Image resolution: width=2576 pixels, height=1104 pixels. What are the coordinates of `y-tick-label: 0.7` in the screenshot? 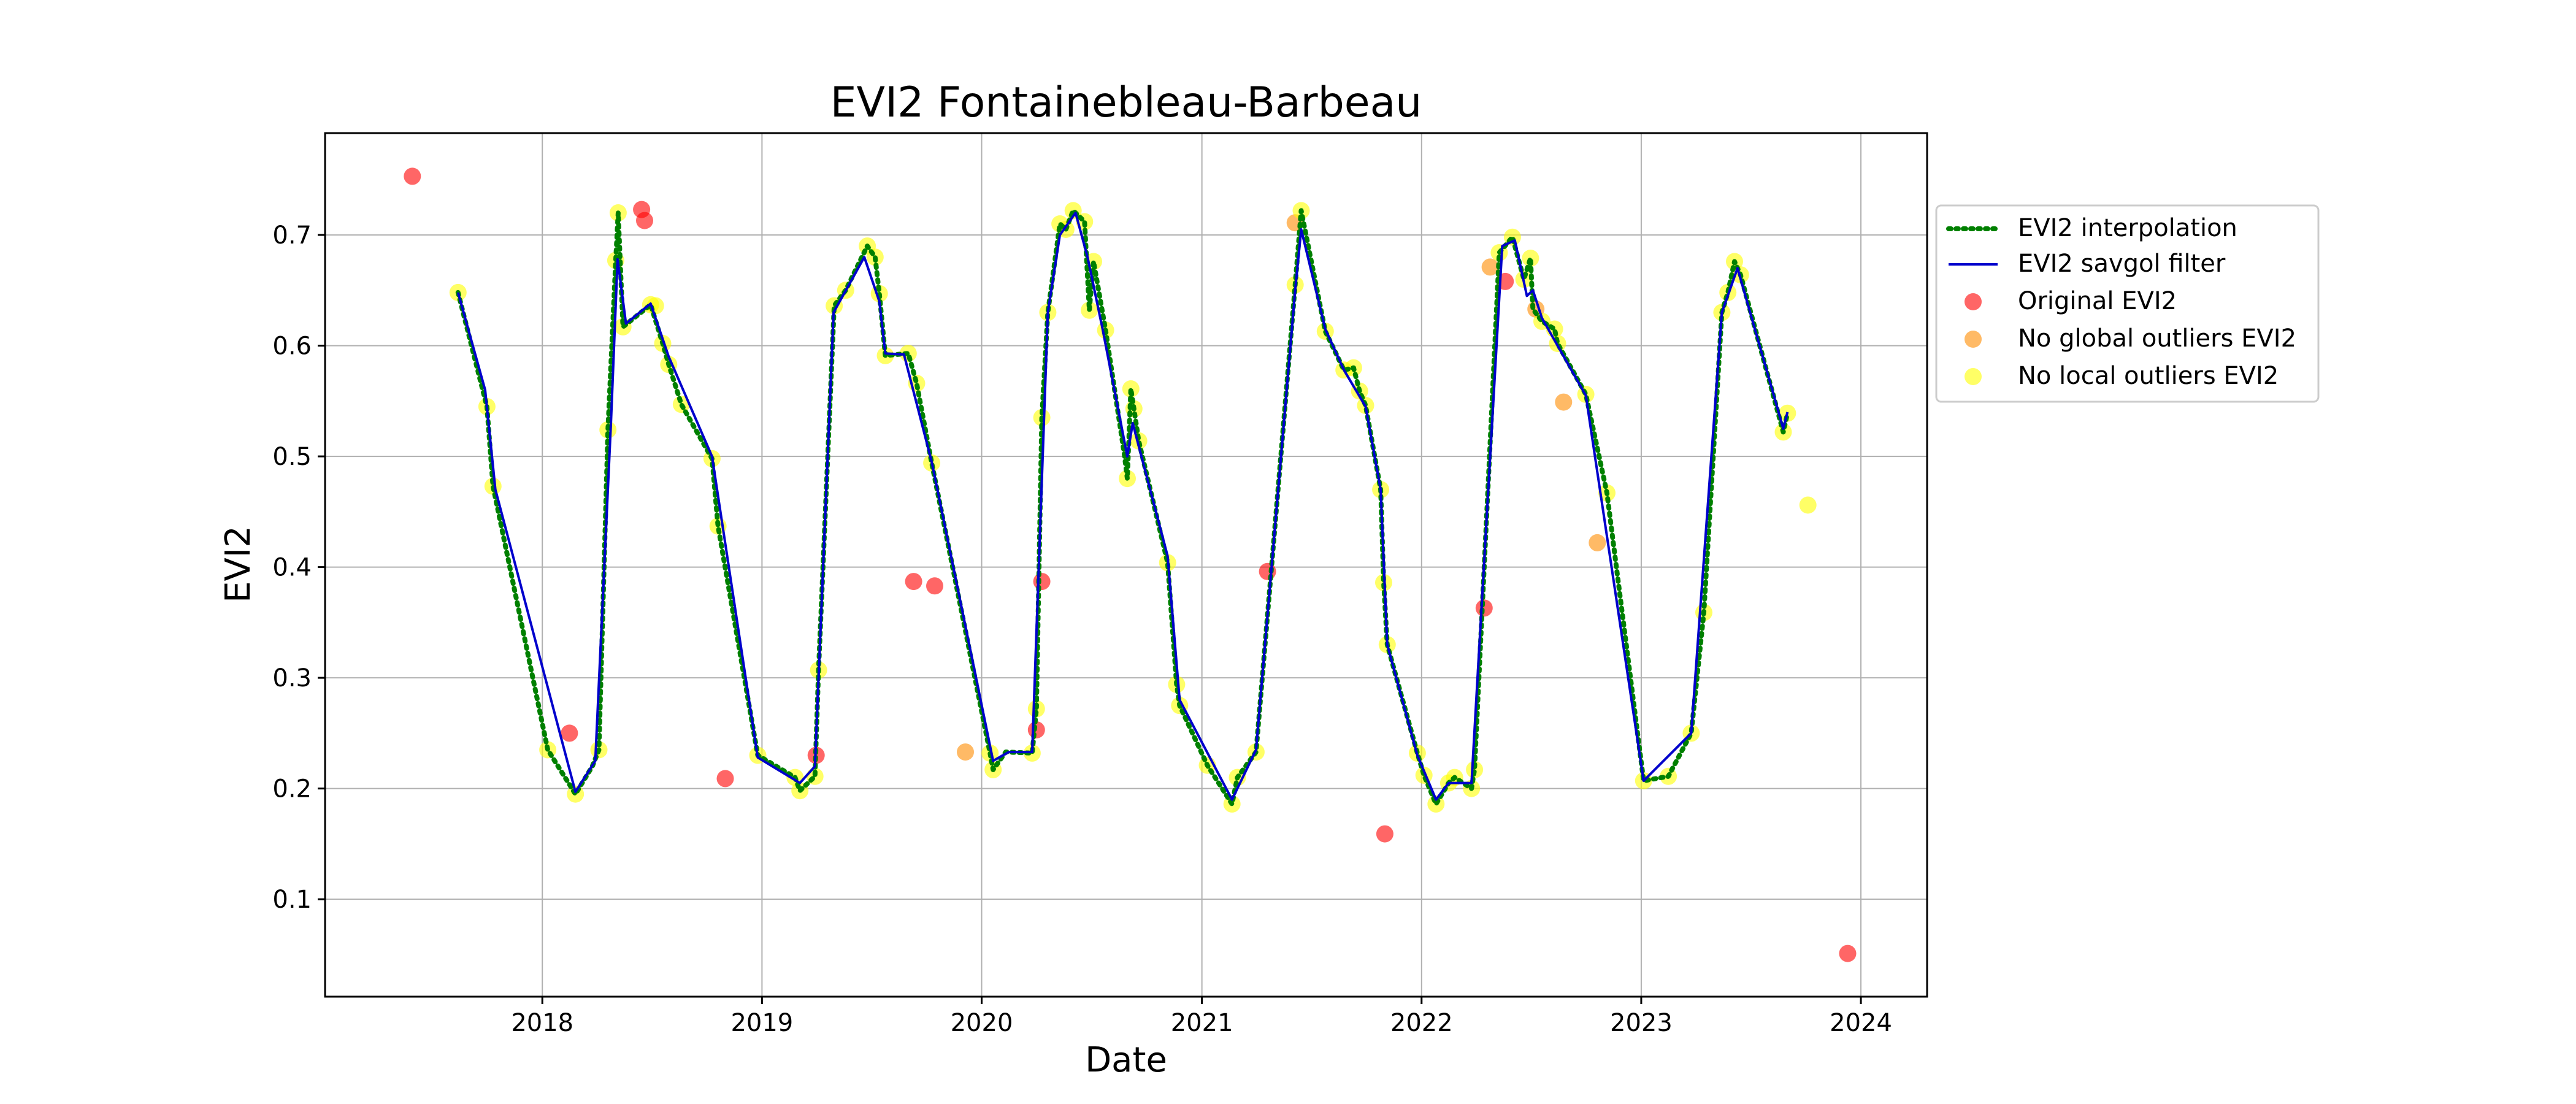 It's located at (292, 235).